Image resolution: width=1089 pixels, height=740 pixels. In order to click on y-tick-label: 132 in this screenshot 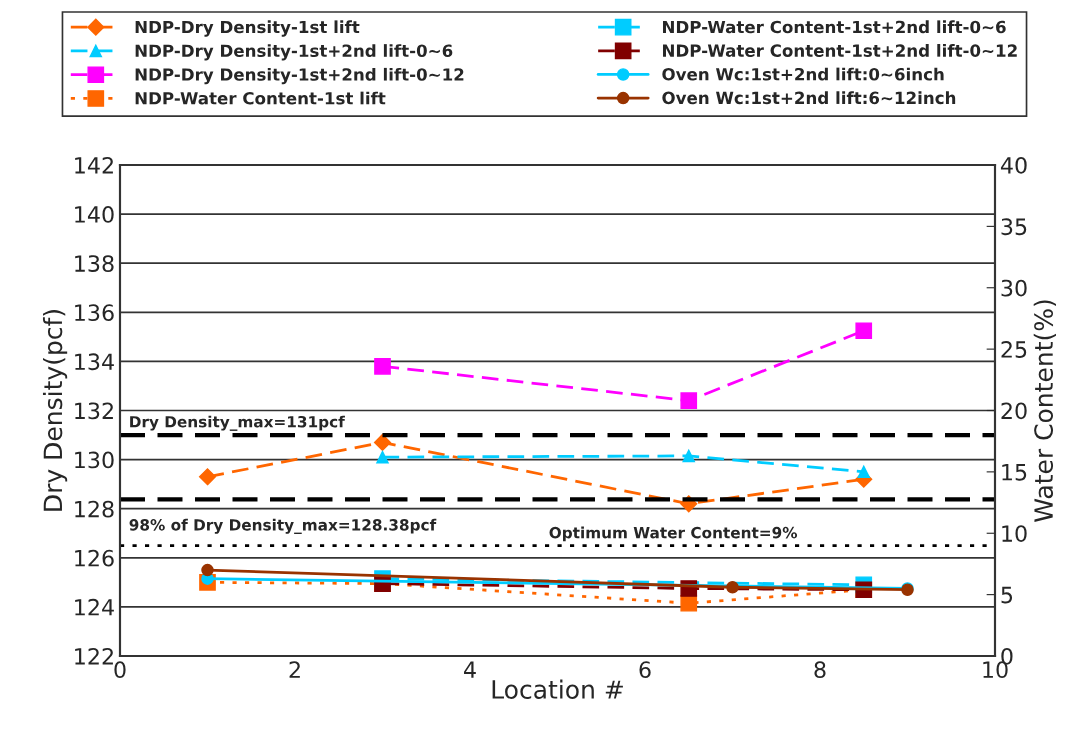, I will do `click(94, 411)`.